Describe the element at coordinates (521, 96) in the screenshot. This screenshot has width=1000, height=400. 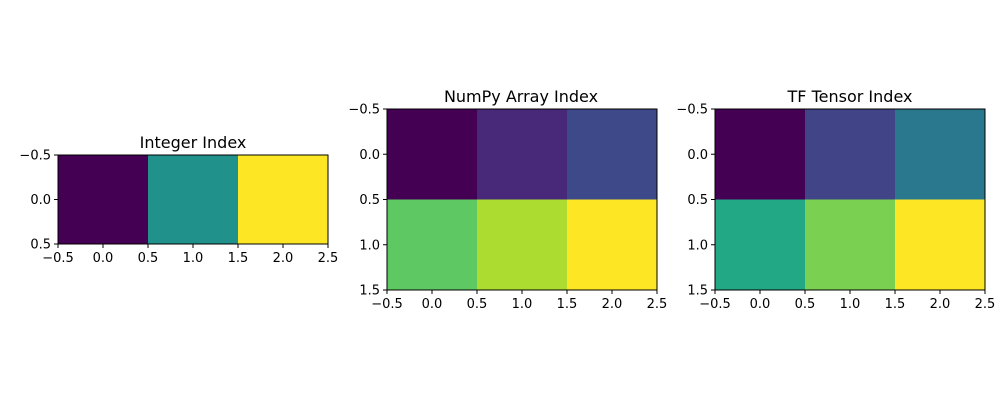
I see `panel-title: NumPy Array Index` at that location.